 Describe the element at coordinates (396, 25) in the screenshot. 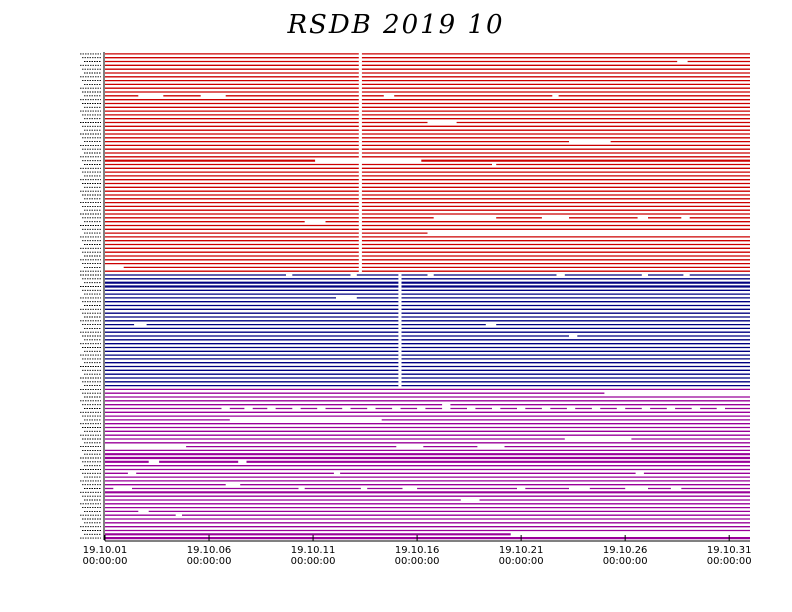

I see `chart-title: RSDB 2019 10` at that location.